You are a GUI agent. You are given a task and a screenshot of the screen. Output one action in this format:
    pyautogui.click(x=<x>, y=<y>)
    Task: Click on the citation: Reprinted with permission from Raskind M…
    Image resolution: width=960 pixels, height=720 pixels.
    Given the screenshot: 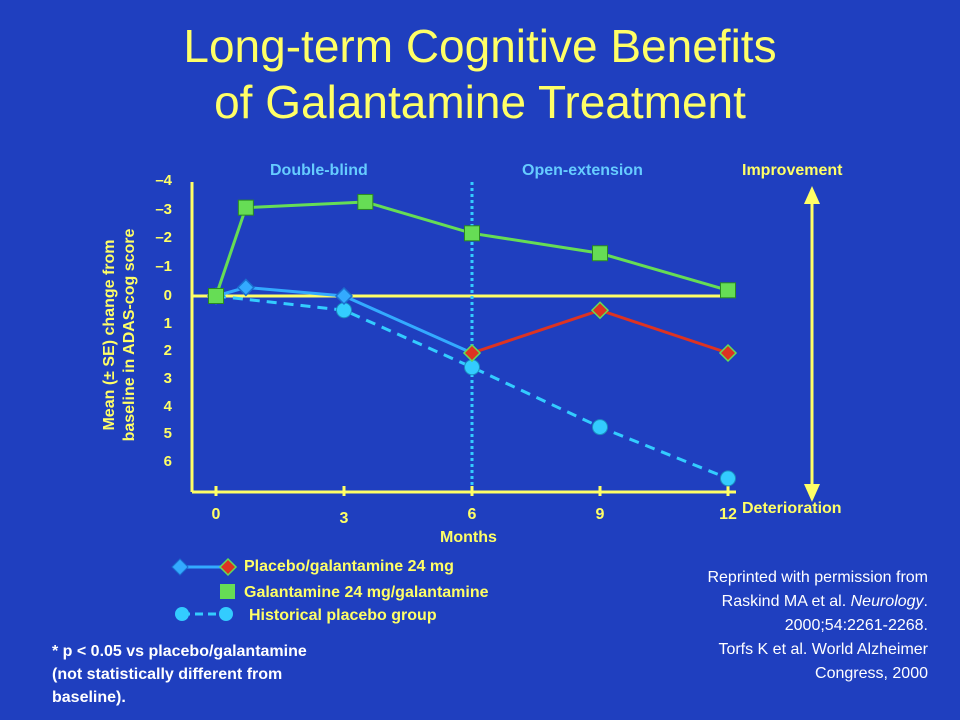 What is the action you would take?
    pyautogui.click(x=763, y=626)
    